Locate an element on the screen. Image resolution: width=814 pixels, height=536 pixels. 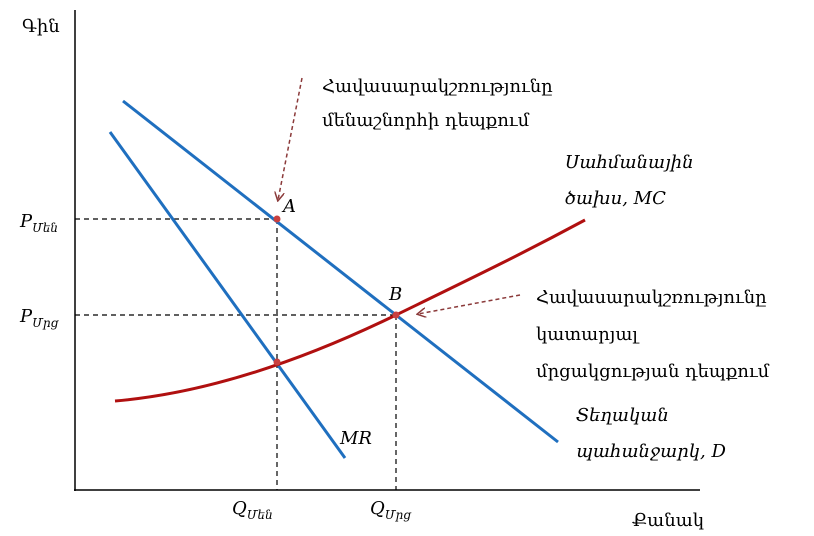
quantity-label: QՄեն is located at coordinates (252, 510).